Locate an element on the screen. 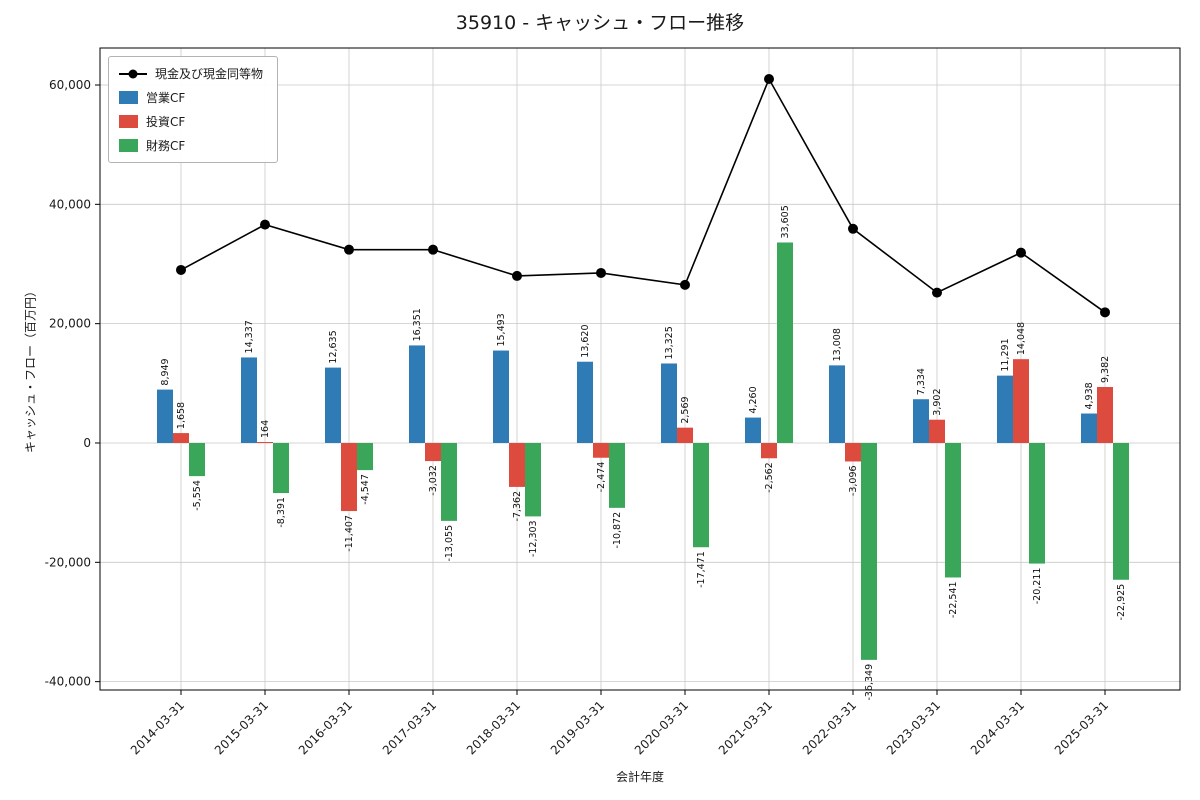 The image size is (1200, 800). x-tick-label: 2015-03-31 is located at coordinates (241, 727).